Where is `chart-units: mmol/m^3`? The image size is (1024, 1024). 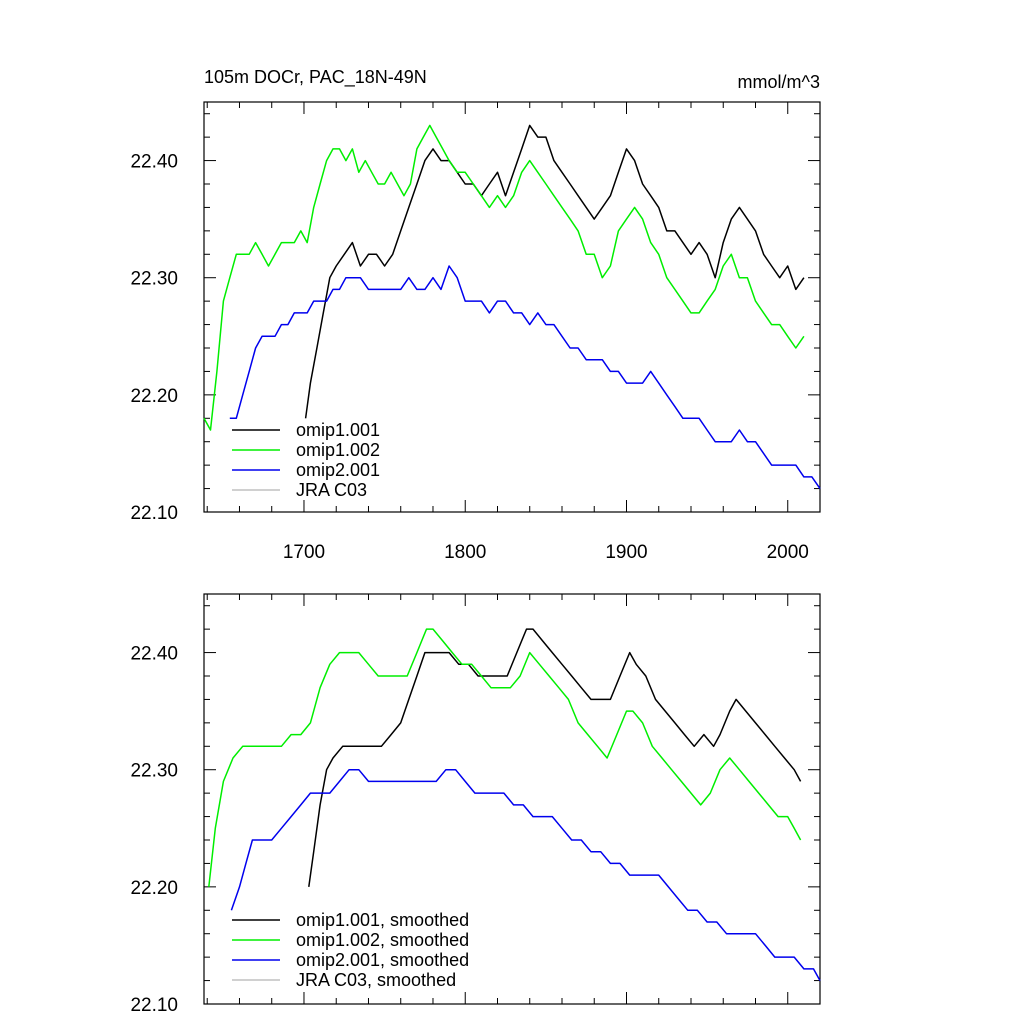 chart-units: mmol/m^3 is located at coordinates (779, 82).